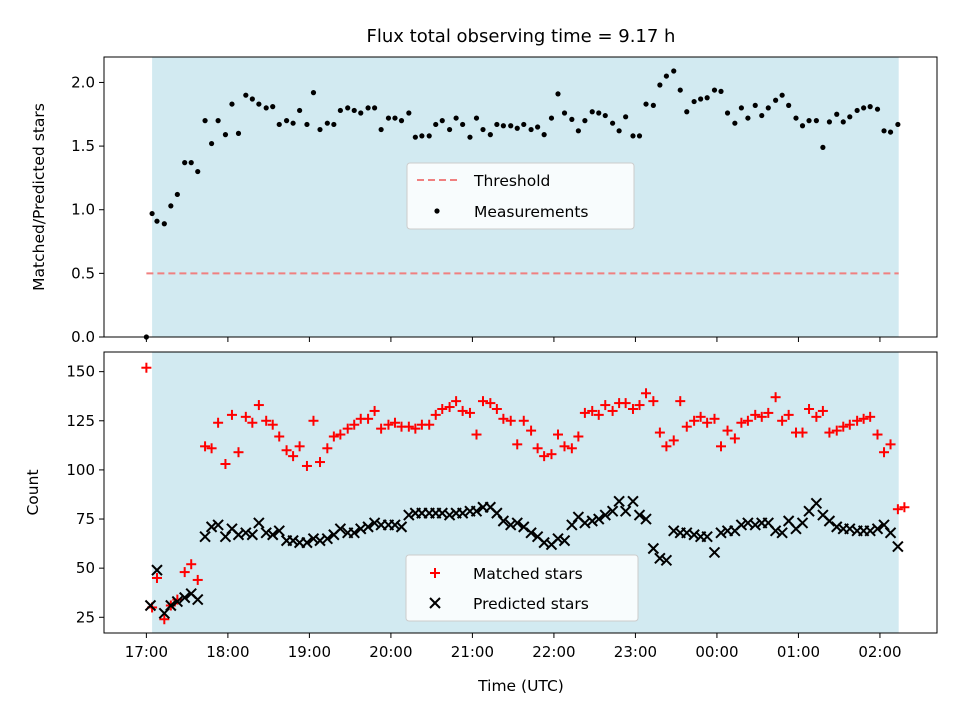  Describe the element at coordinates (85, 617) in the screenshot. I see `y-tick-label: 25` at that location.